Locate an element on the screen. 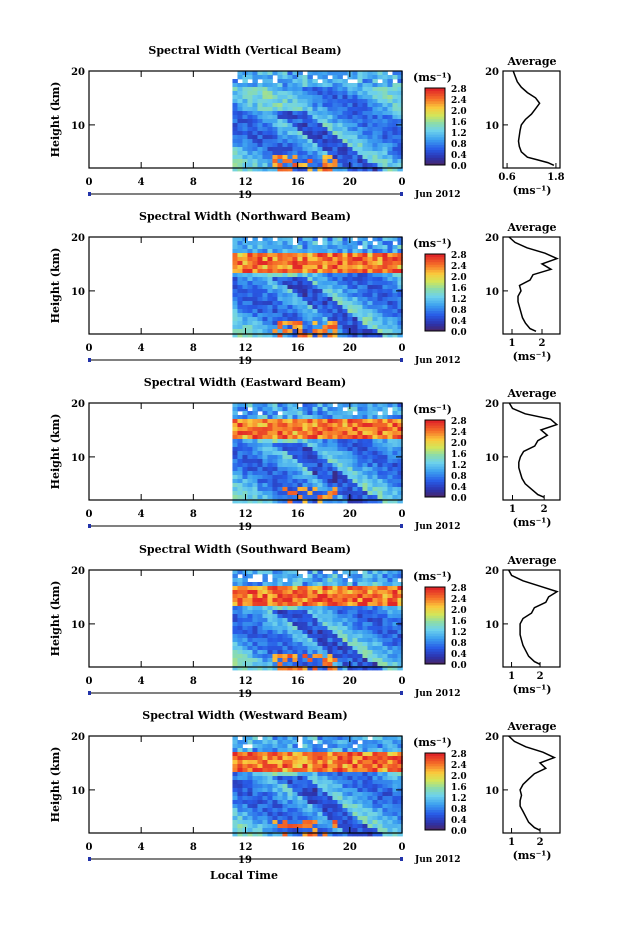  average-profile-line is located at coordinates (533, 118).